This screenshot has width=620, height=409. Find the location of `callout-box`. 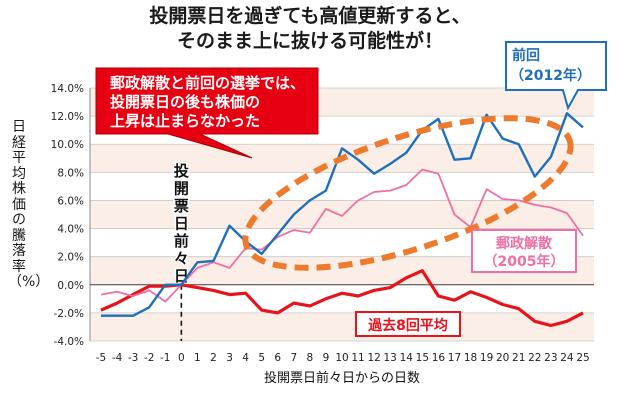

callout-box is located at coordinates (207, 113).